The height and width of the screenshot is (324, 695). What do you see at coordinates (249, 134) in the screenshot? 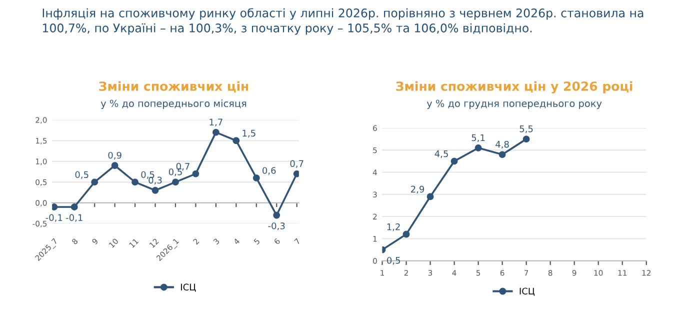
I see `data-label: 1,5` at bounding box center [249, 134].